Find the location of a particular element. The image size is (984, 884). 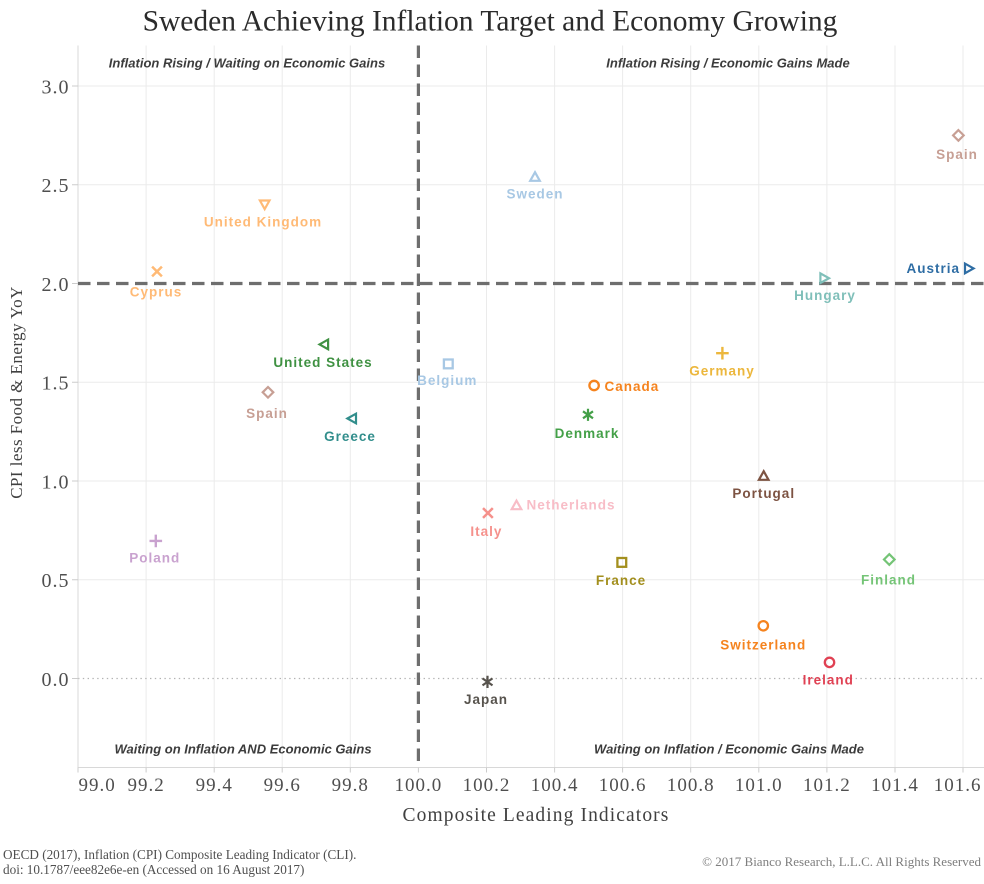

svg-text: 101.0 is located at coordinates (759, 785).